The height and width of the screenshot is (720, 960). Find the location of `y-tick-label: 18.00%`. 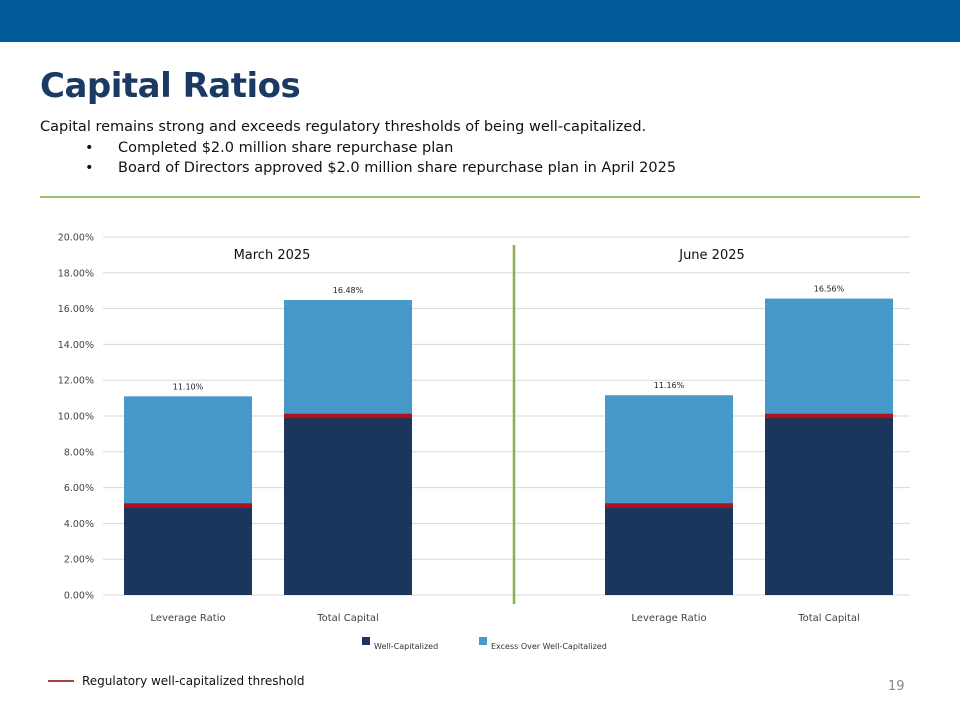

y-tick-label: 18.00% is located at coordinates (76, 273).